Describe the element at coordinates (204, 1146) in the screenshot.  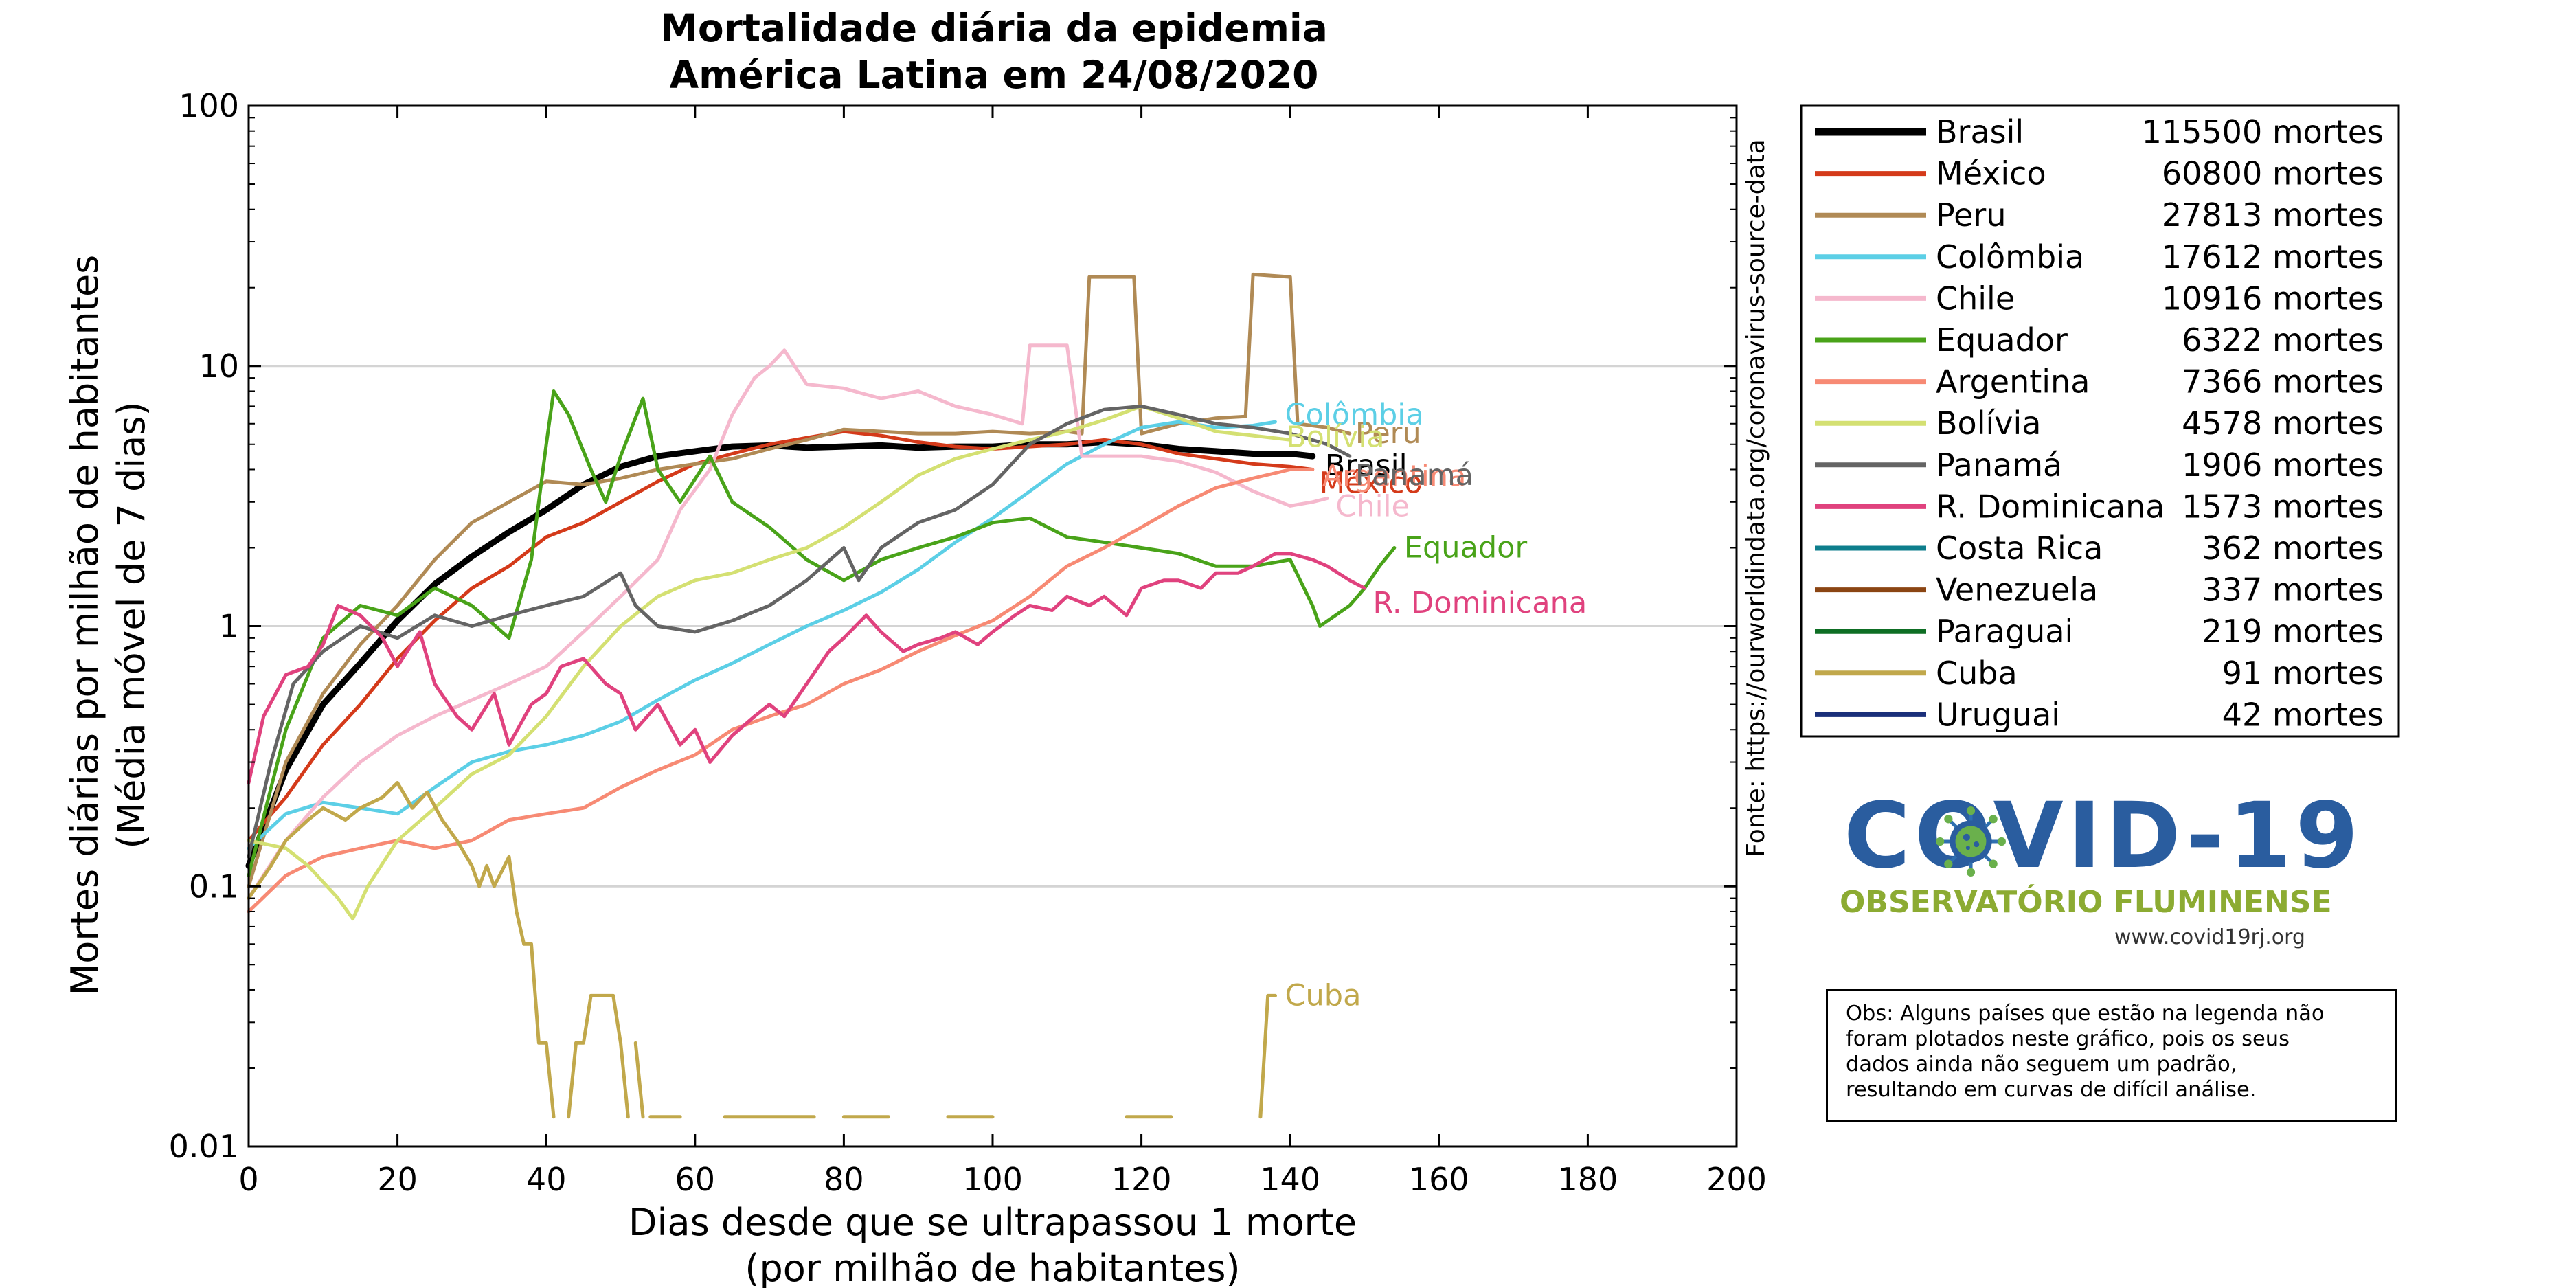
I see `y-tick-label: 0.01` at that location.